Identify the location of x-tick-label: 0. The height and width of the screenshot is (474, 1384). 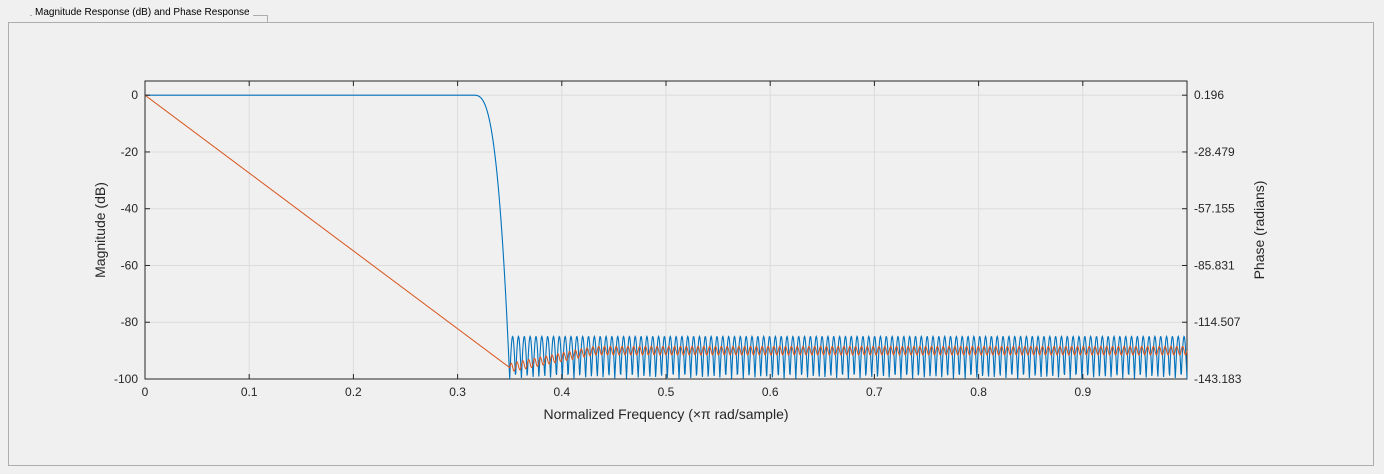
(145, 392).